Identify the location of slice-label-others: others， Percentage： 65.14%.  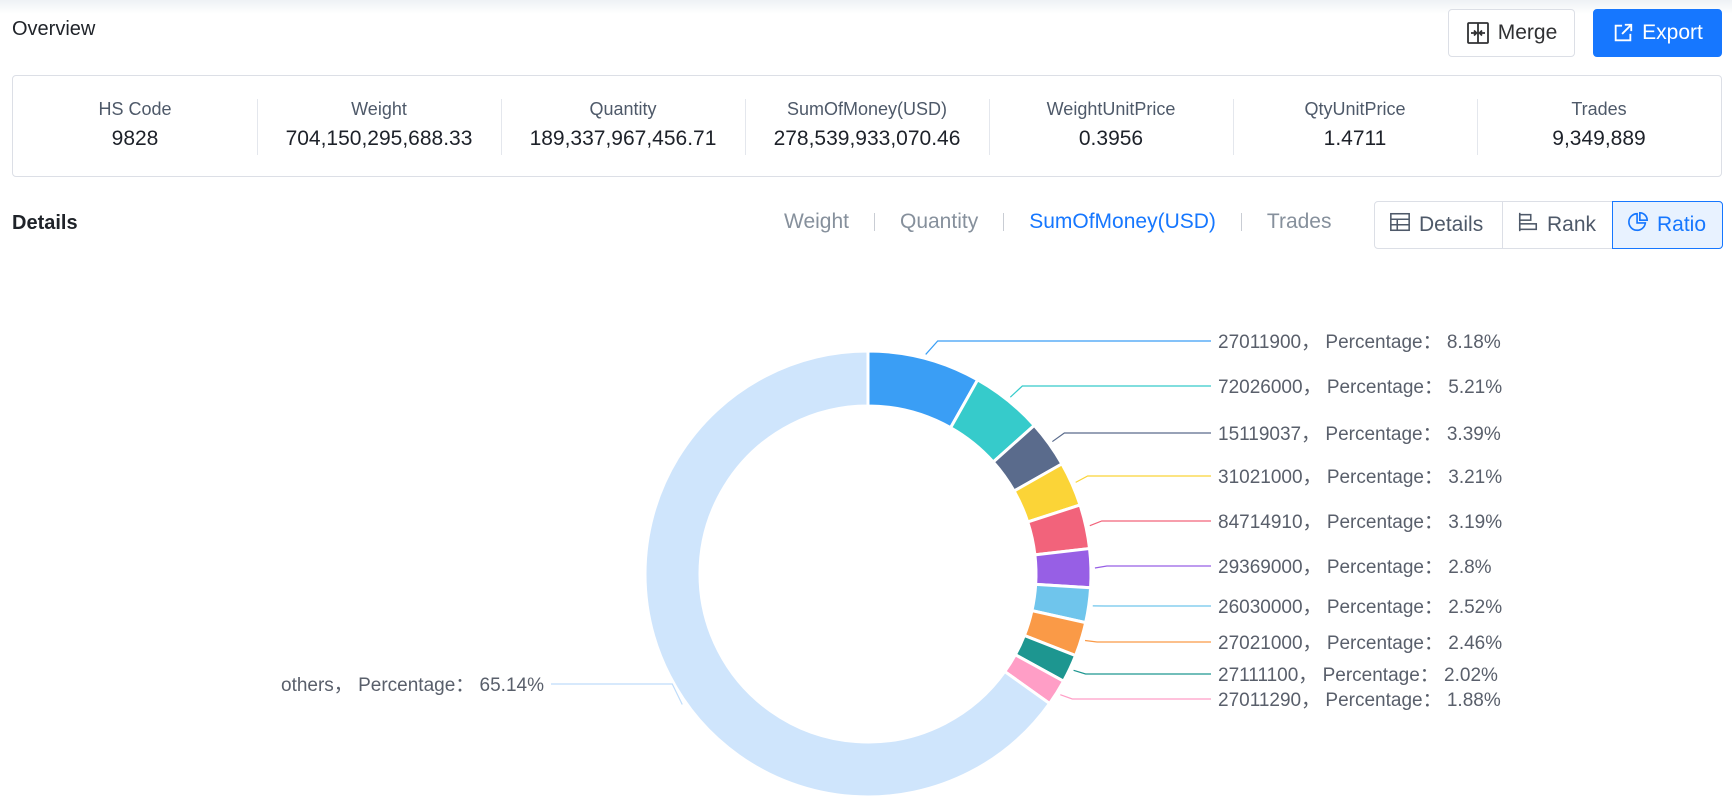
(412, 685).